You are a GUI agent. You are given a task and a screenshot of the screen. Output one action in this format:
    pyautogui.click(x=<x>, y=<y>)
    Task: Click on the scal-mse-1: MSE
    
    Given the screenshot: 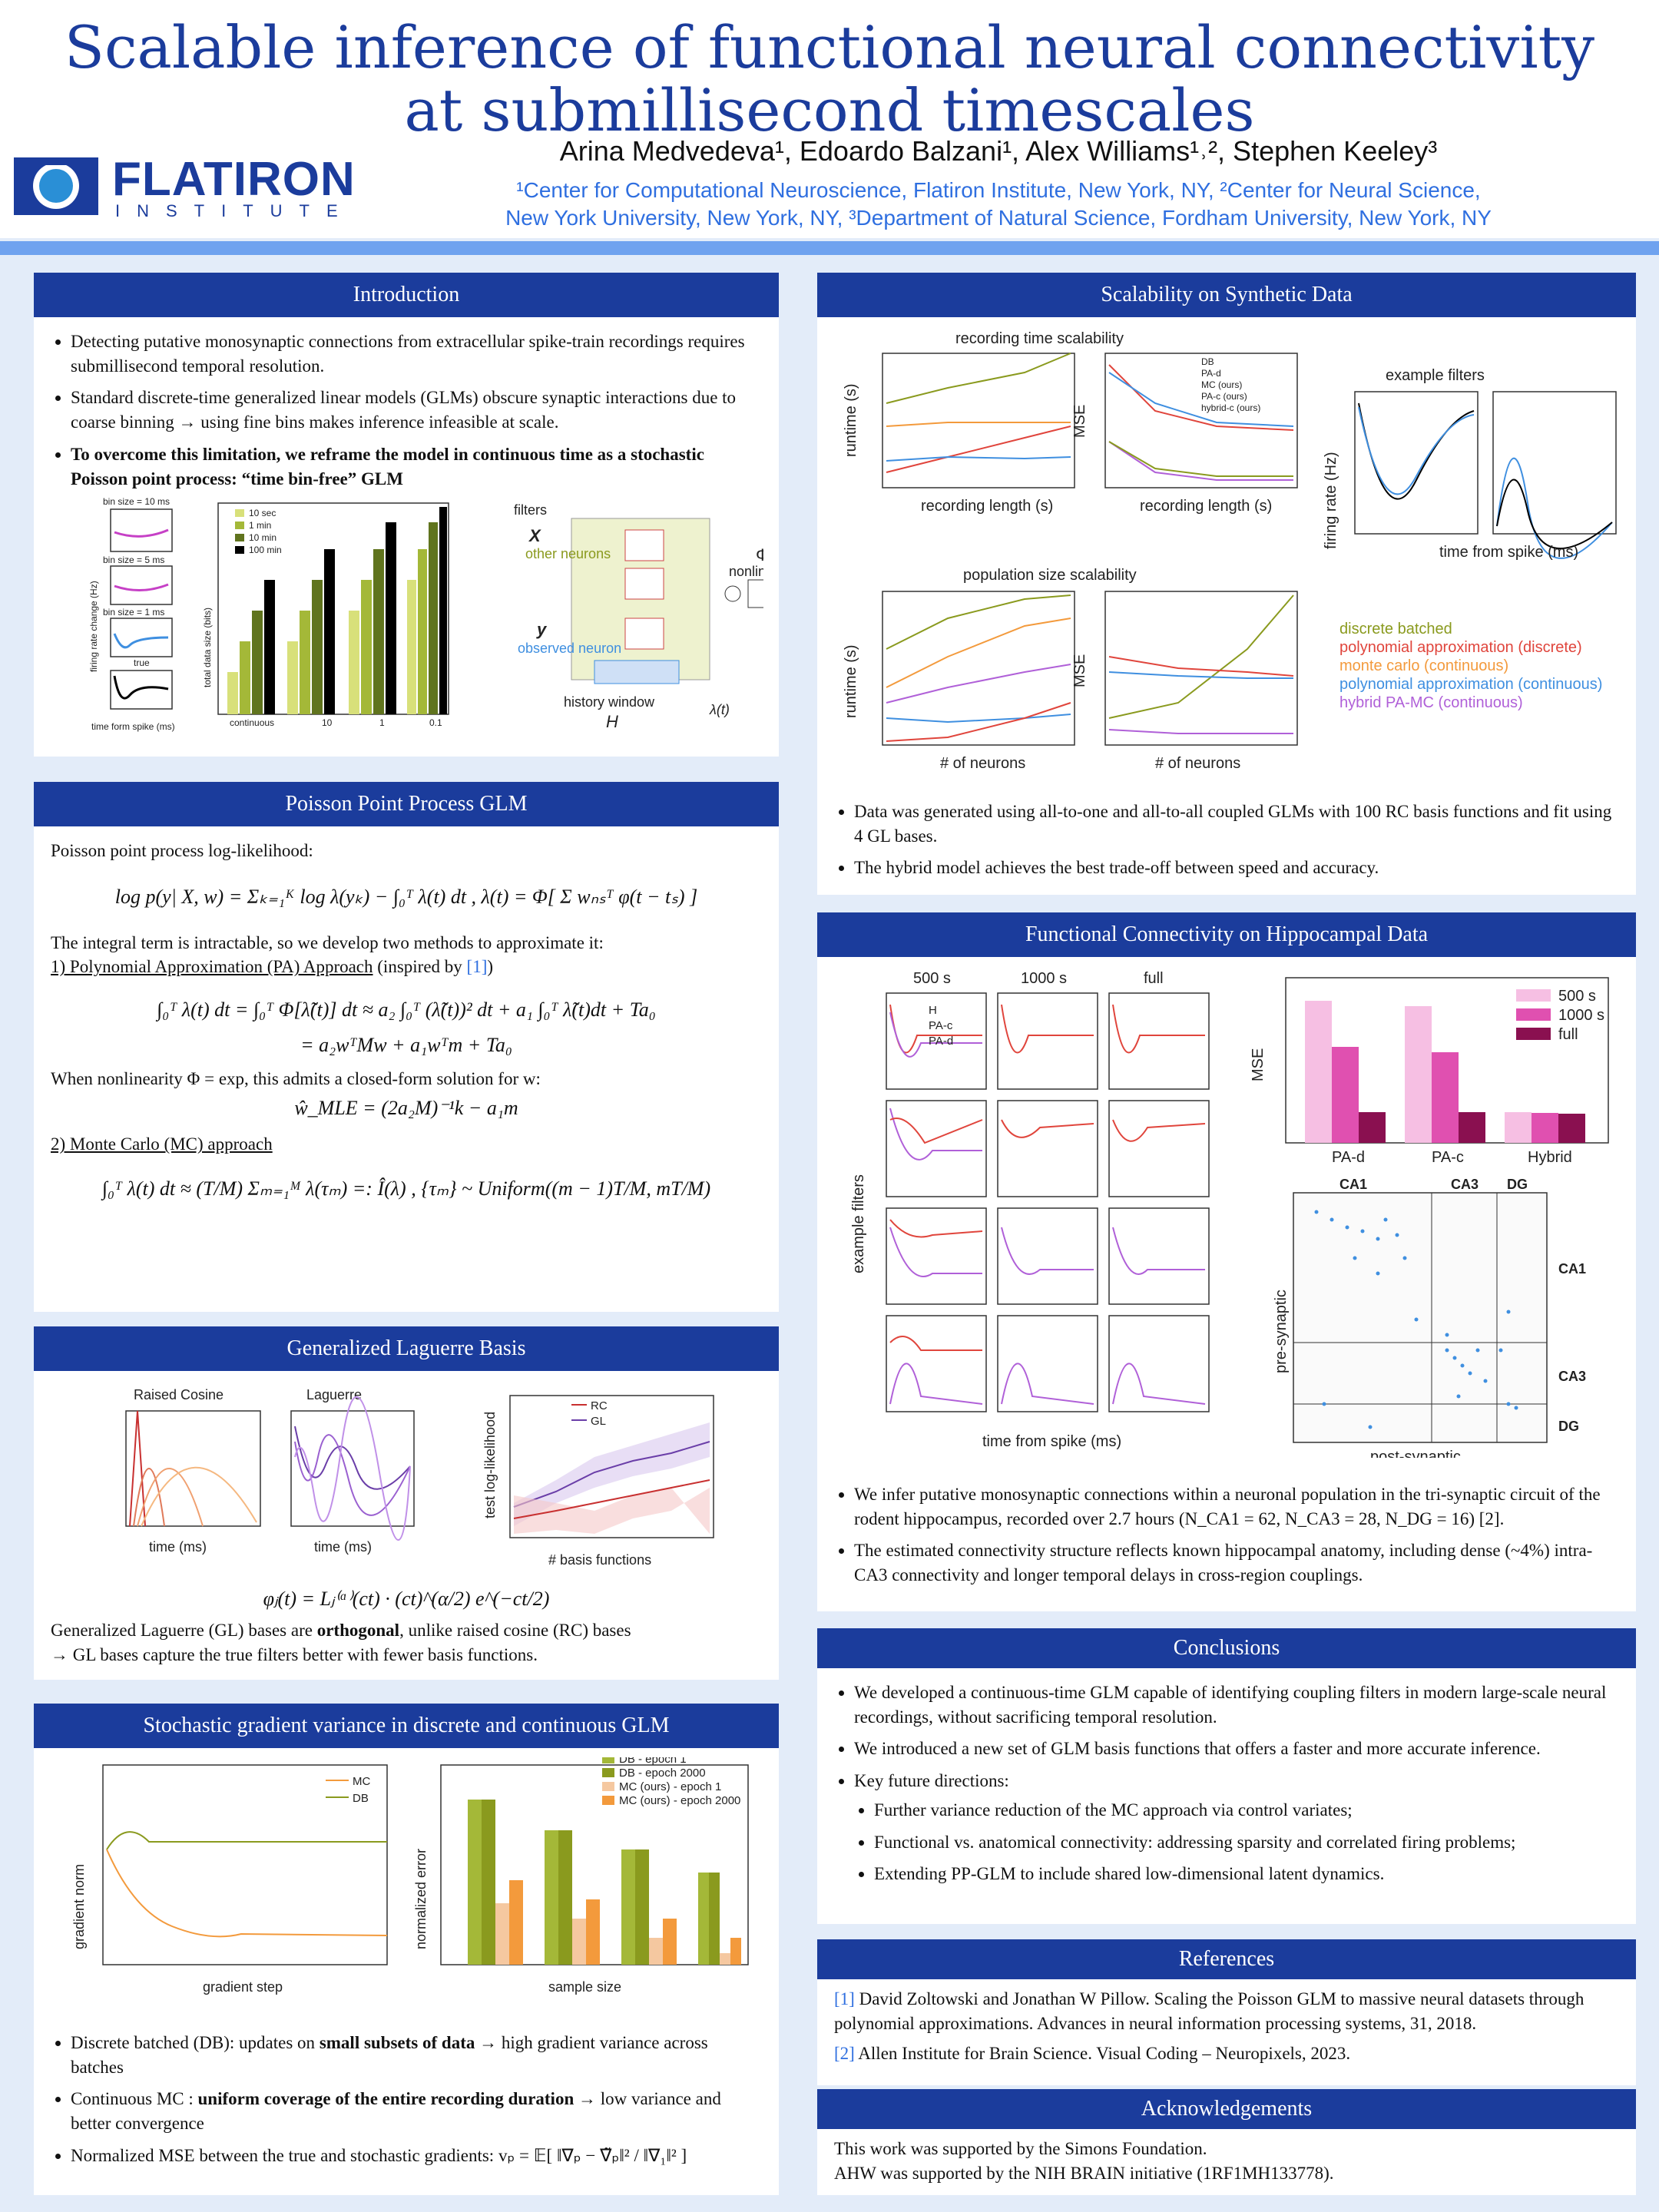 What is the action you would take?
    pyautogui.click(x=1079, y=422)
    